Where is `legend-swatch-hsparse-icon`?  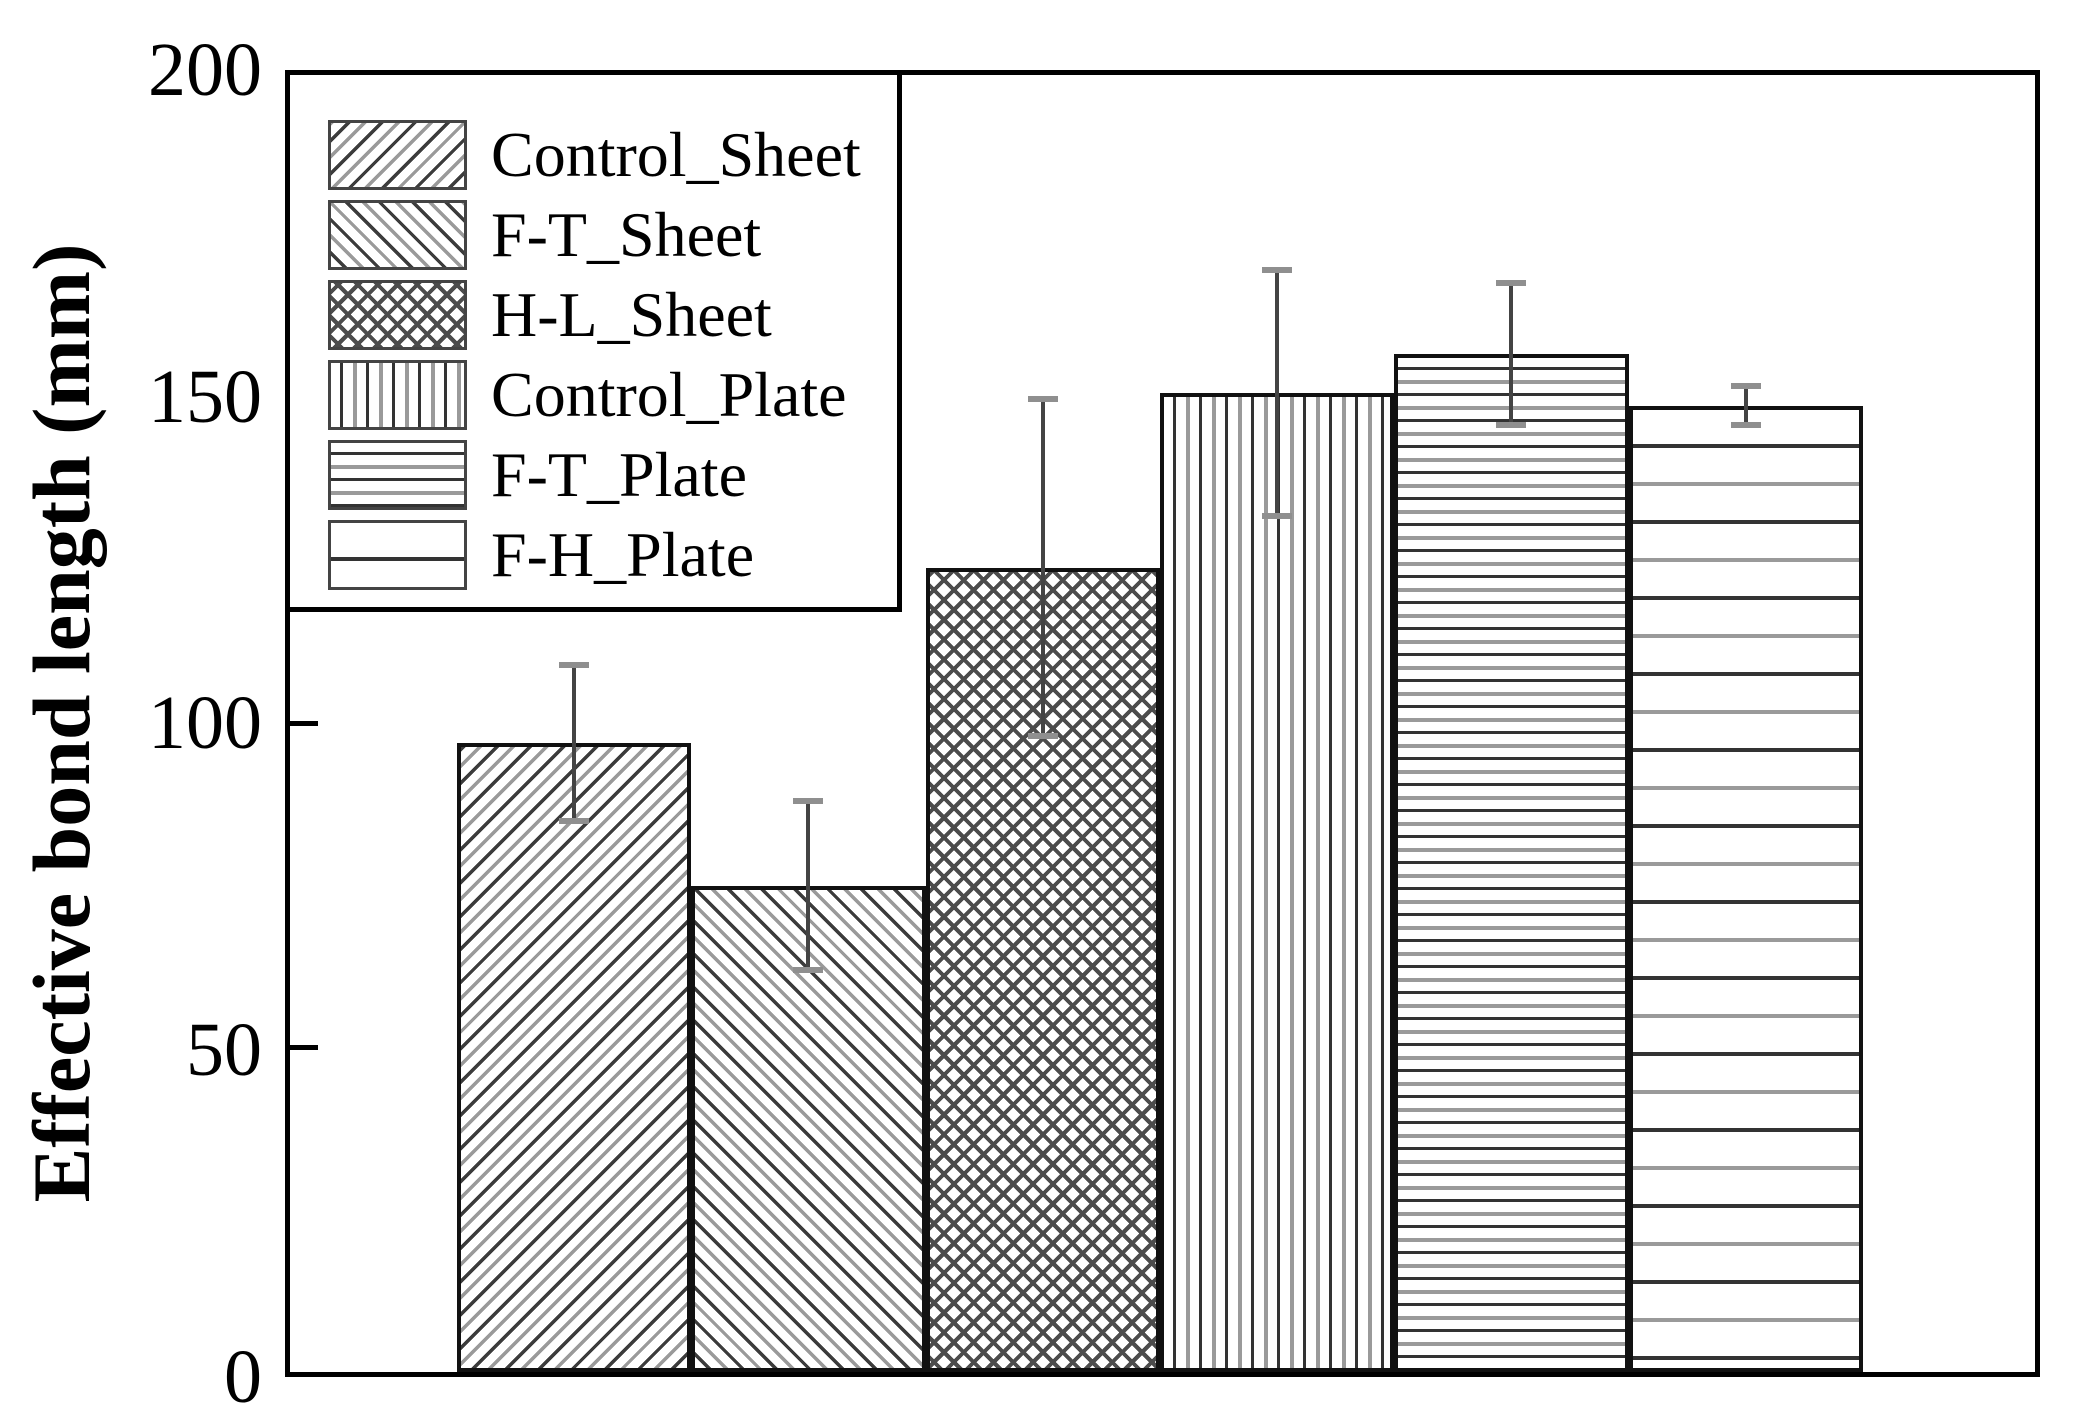 legend-swatch-hsparse-icon is located at coordinates (397, 555).